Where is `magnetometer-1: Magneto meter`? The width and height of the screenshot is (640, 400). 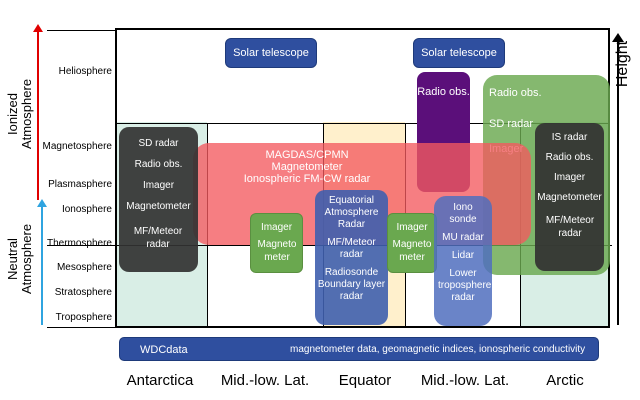 magnetometer-1: Magneto meter is located at coordinates (277, 251).